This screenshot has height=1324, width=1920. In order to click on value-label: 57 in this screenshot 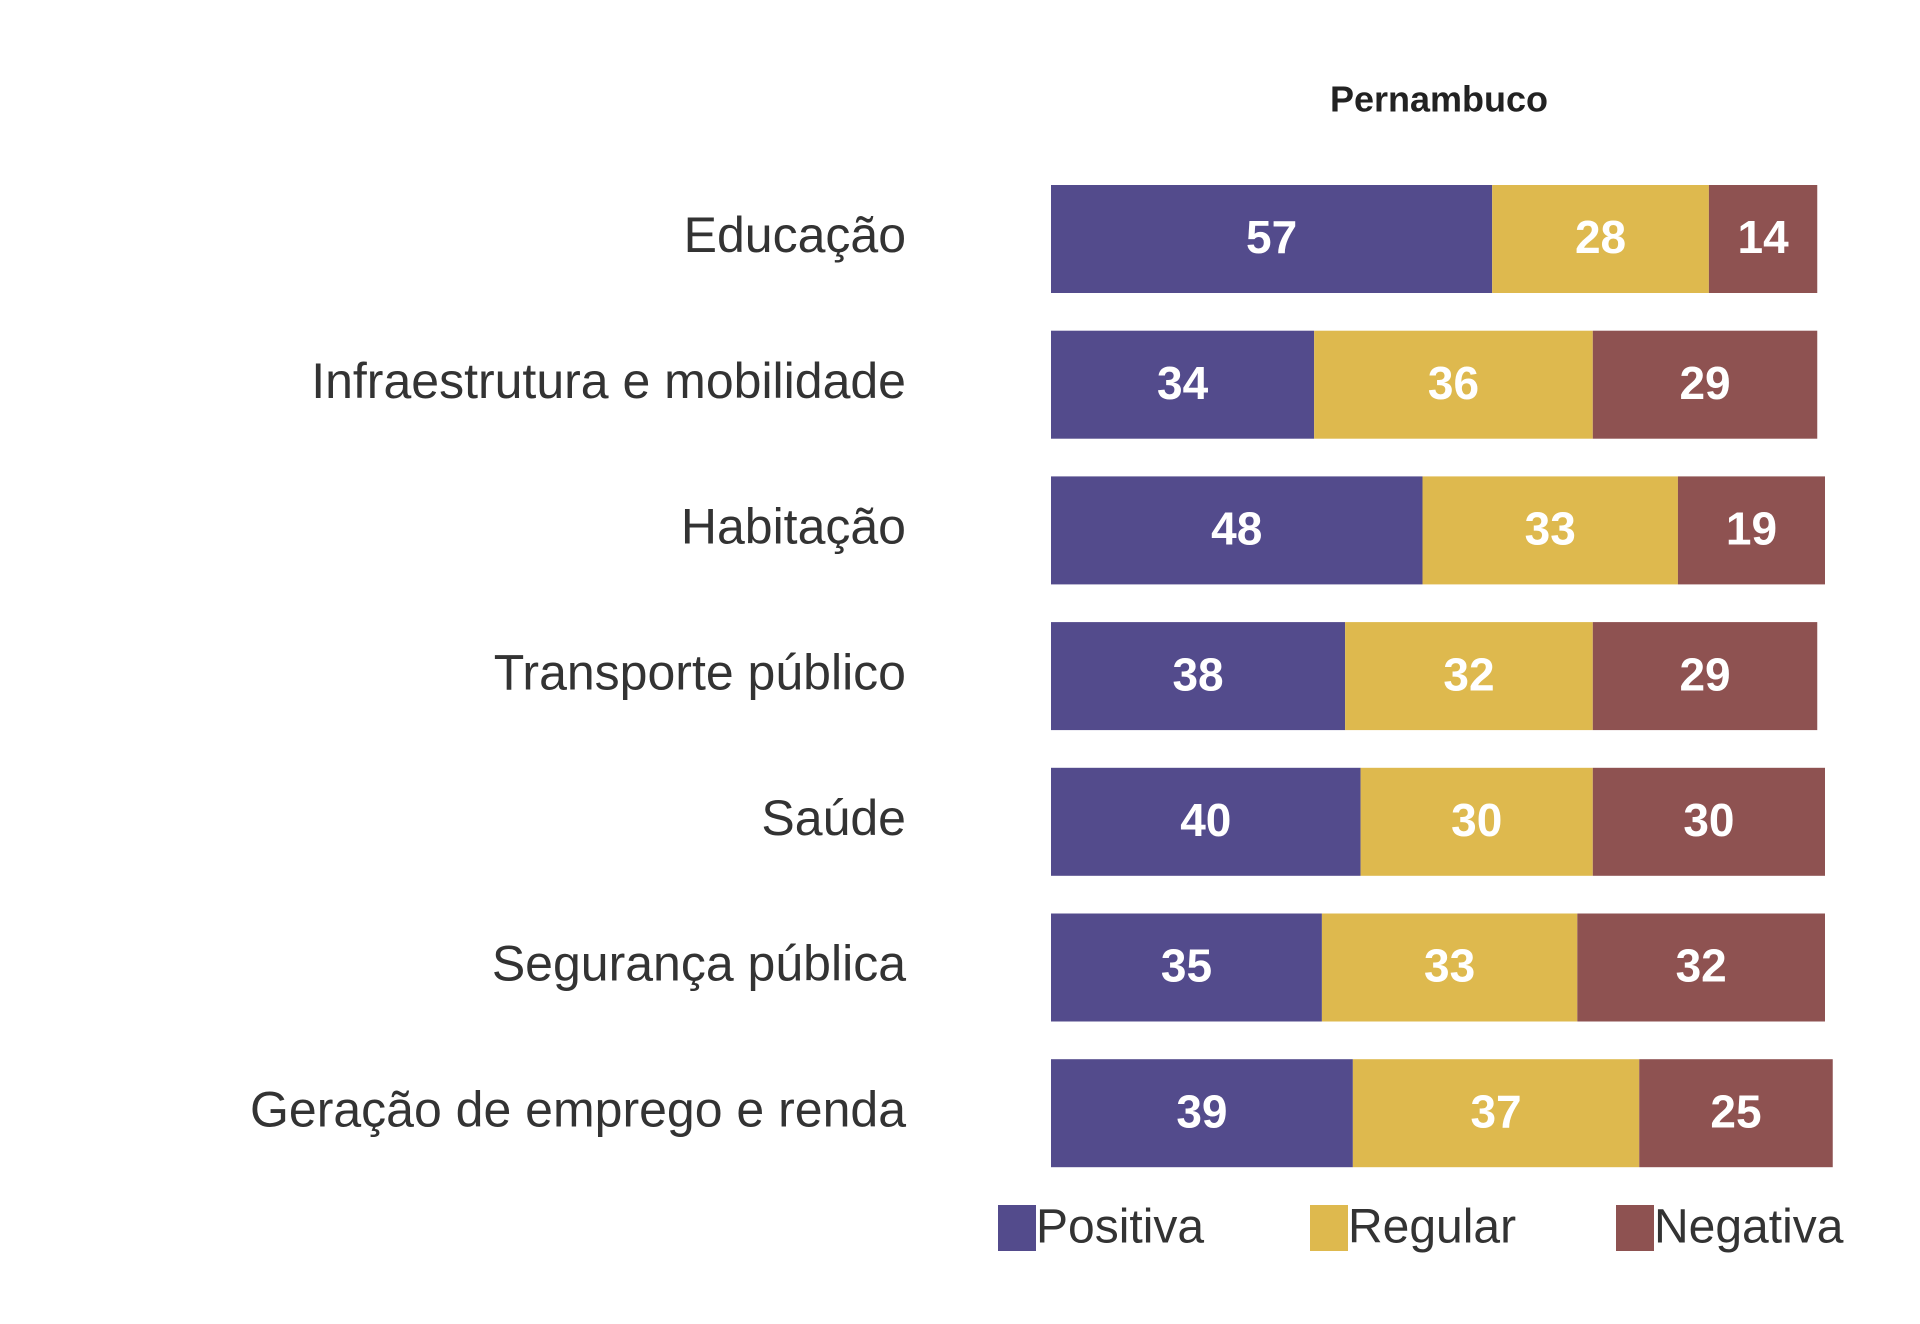, I will do `click(1271, 237)`.